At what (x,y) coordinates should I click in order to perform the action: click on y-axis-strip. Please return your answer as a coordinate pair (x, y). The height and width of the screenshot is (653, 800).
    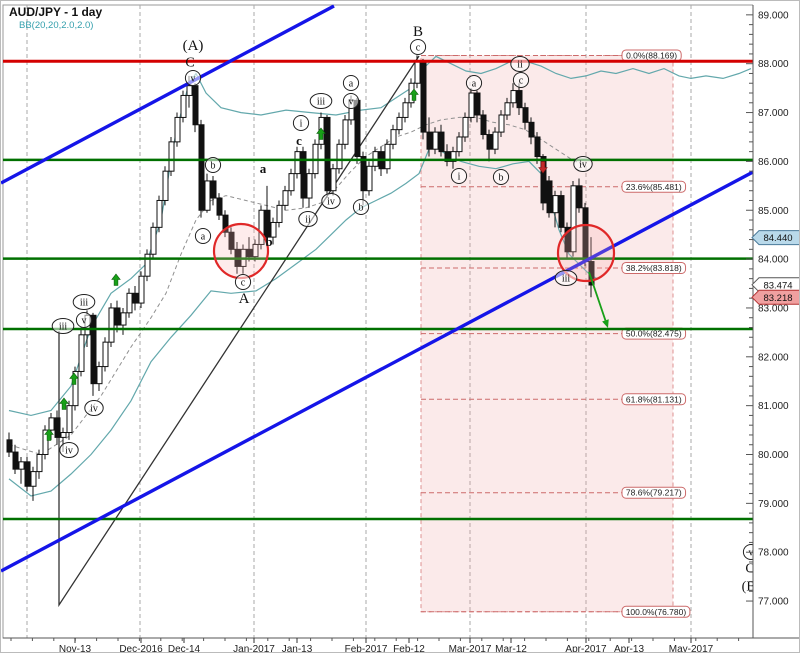
    Looking at the image, I should click on (776, 327).